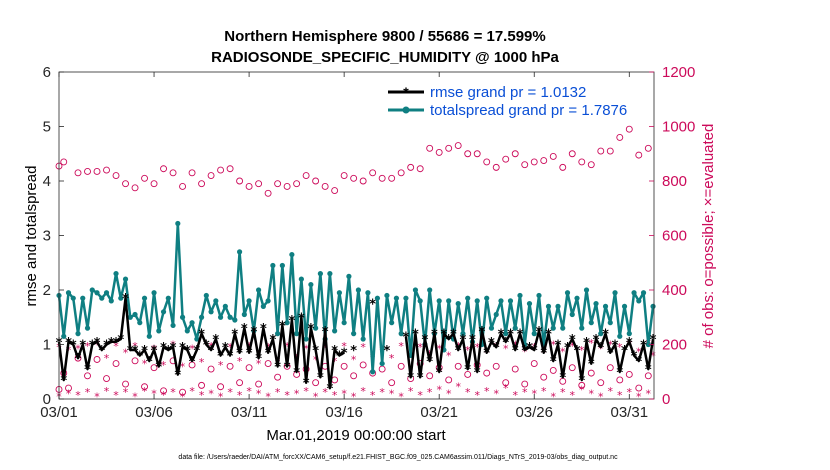 This screenshot has height=470, width=830. Describe the element at coordinates (674, 236) in the screenshot. I see `y2-tick-label: 600` at that location.